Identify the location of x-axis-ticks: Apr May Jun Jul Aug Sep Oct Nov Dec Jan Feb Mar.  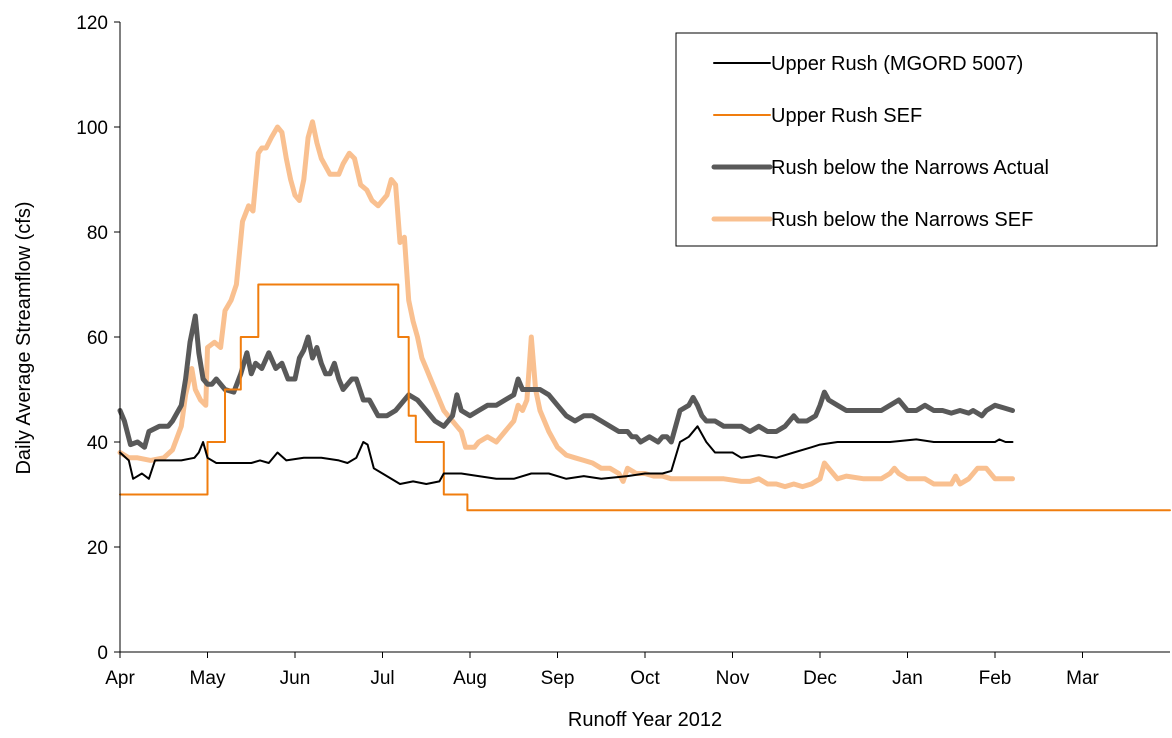
(602, 670).